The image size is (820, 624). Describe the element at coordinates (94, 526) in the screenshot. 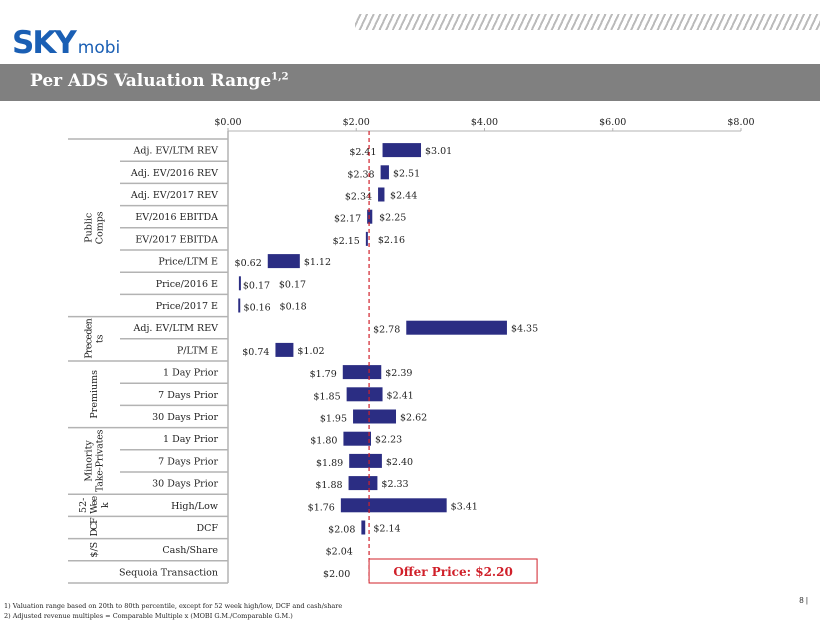

I see `group-label: DCF` at that location.